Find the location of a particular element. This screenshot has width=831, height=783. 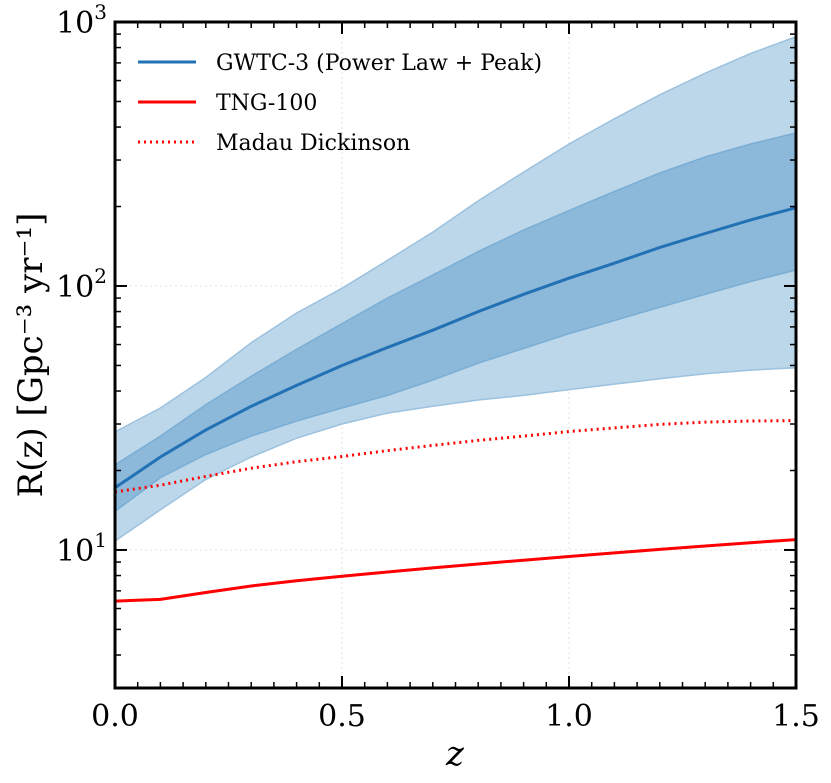

y-tick-exponent: 2 is located at coordinates (100, 276).